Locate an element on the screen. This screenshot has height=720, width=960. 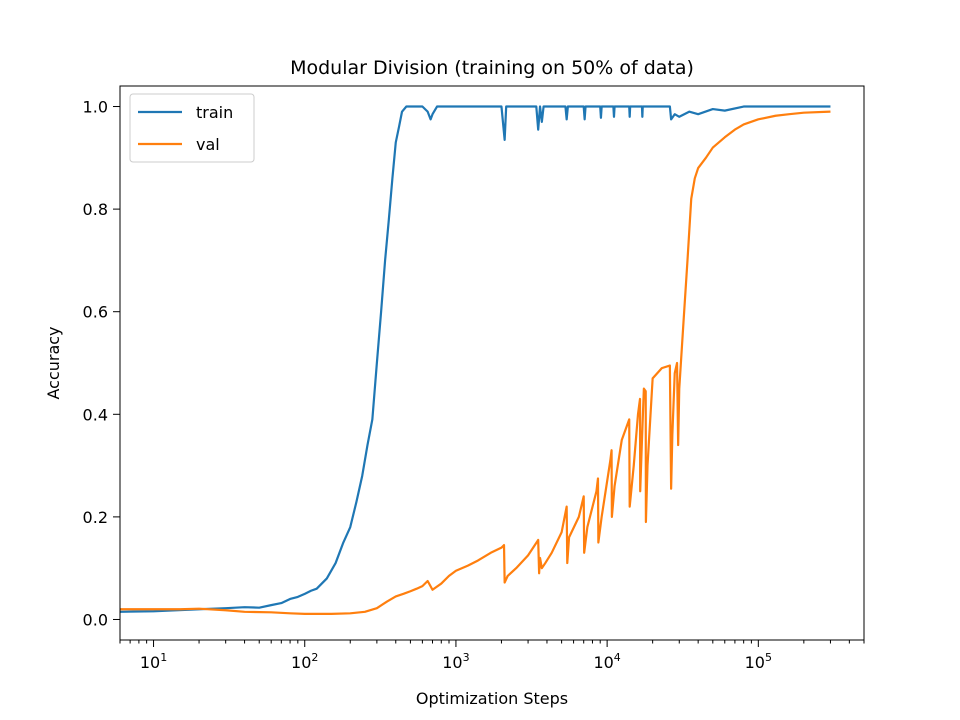
y-axis-label: Accuracy is located at coordinates (53, 362).